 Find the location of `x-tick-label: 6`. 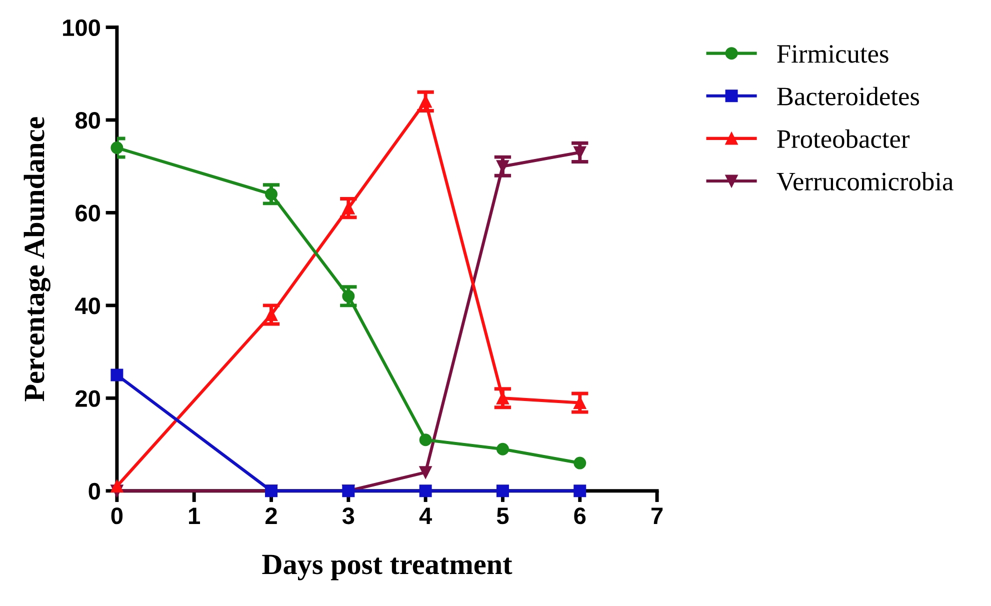

x-tick-label: 6 is located at coordinates (580, 515).